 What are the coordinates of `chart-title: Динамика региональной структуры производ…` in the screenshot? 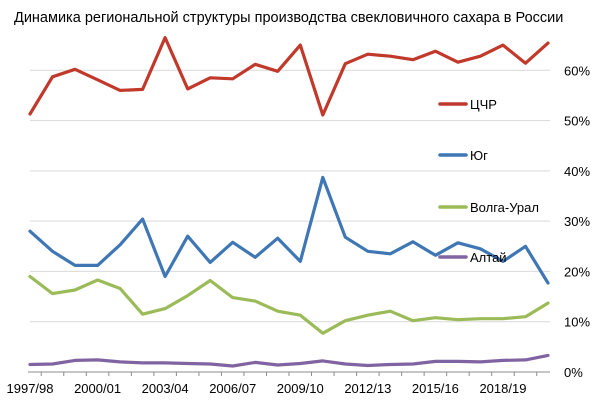 It's located at (288, 18).